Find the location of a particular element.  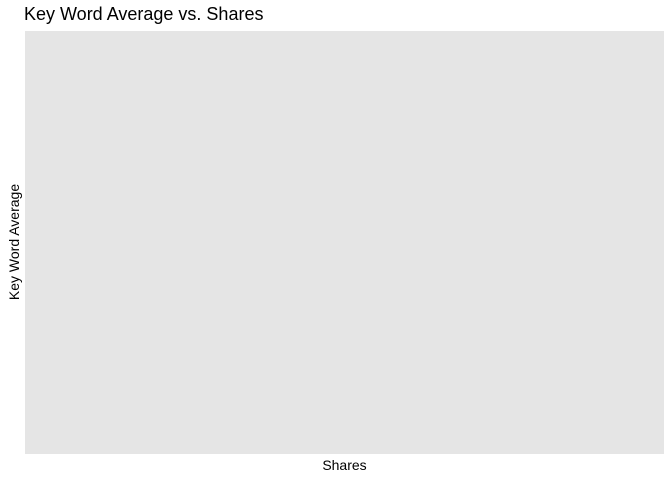

chart-title: Key Word Average vs. Shares is located at coordinates (144, 14).